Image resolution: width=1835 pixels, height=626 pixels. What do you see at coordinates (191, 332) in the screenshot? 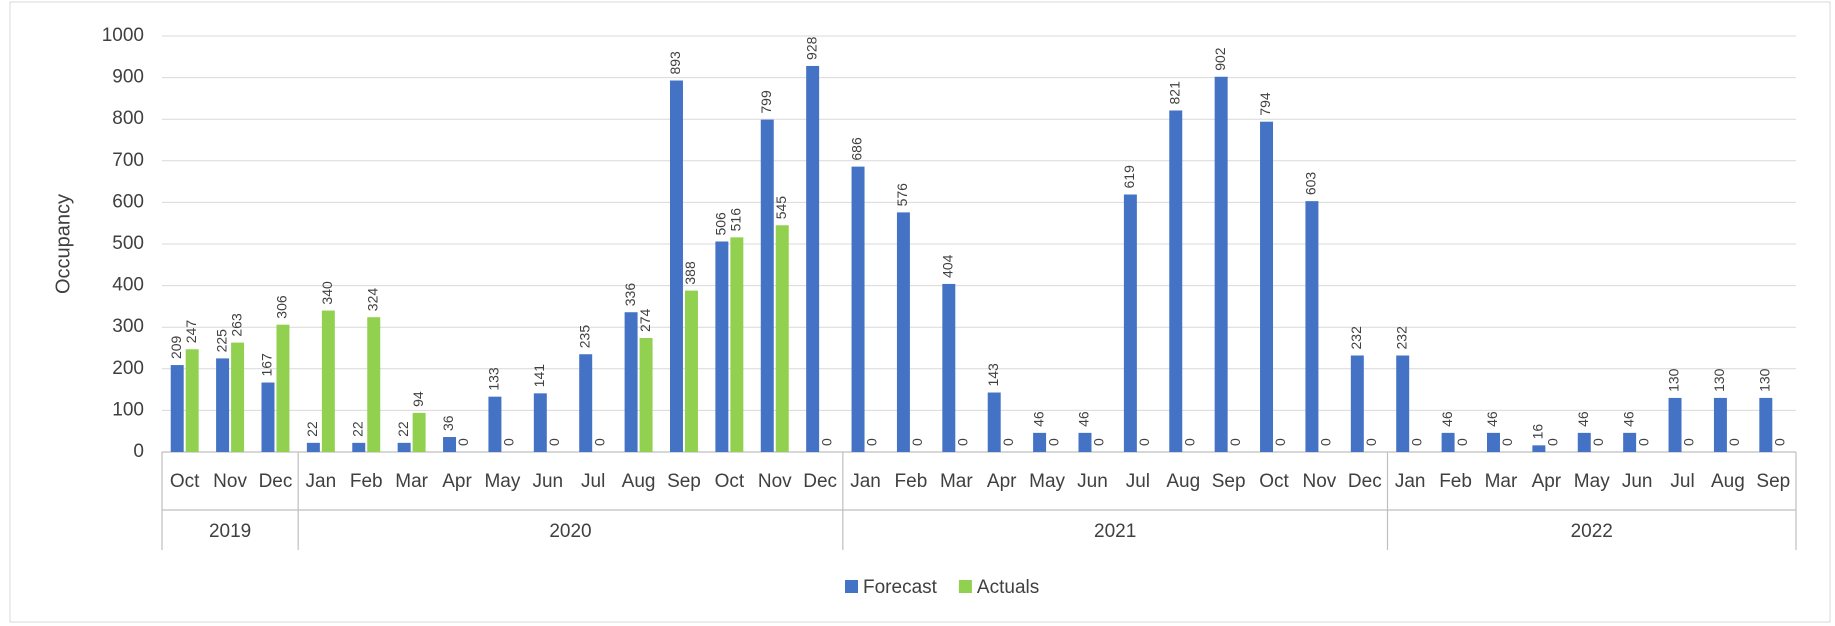
I see `data-label: 247` at bounding box center [191, 332].